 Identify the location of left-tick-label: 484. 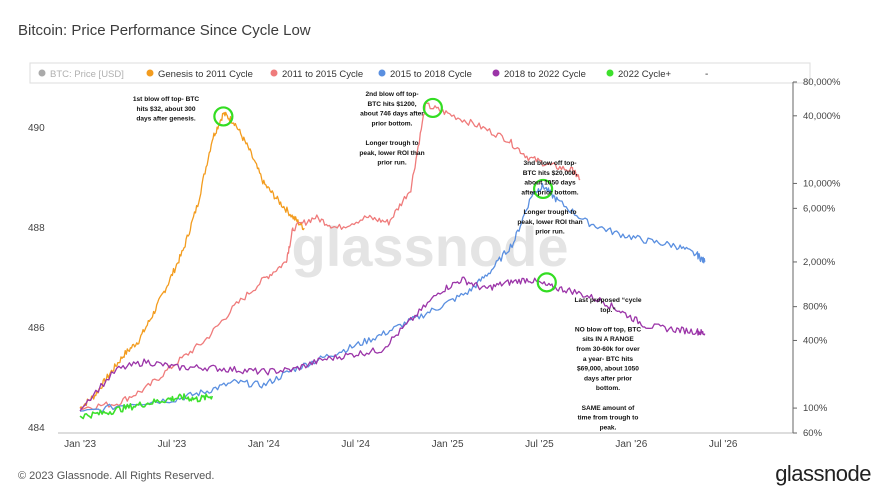
(36, 428).